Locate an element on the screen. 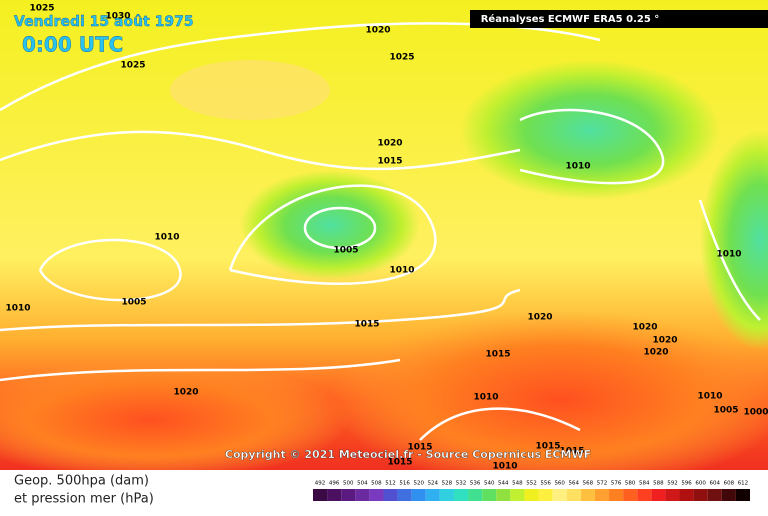  heat is located at coordinates (175, 420).